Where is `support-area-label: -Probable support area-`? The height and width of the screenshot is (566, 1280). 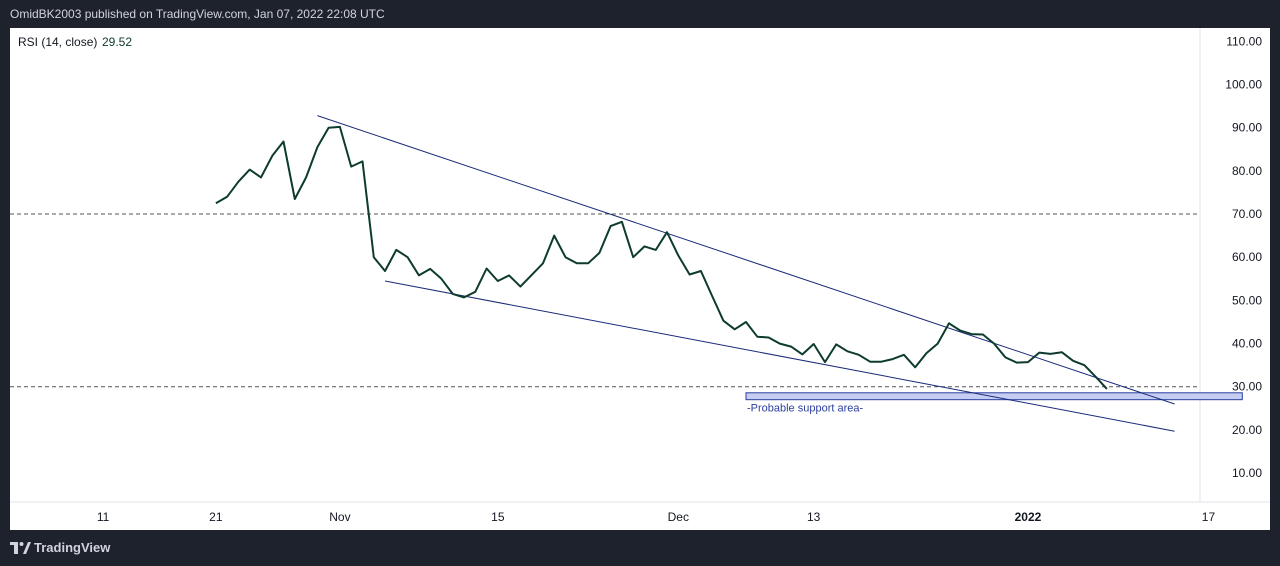 support-area-label: -Probable support area- is located at coordinates (805, 409).